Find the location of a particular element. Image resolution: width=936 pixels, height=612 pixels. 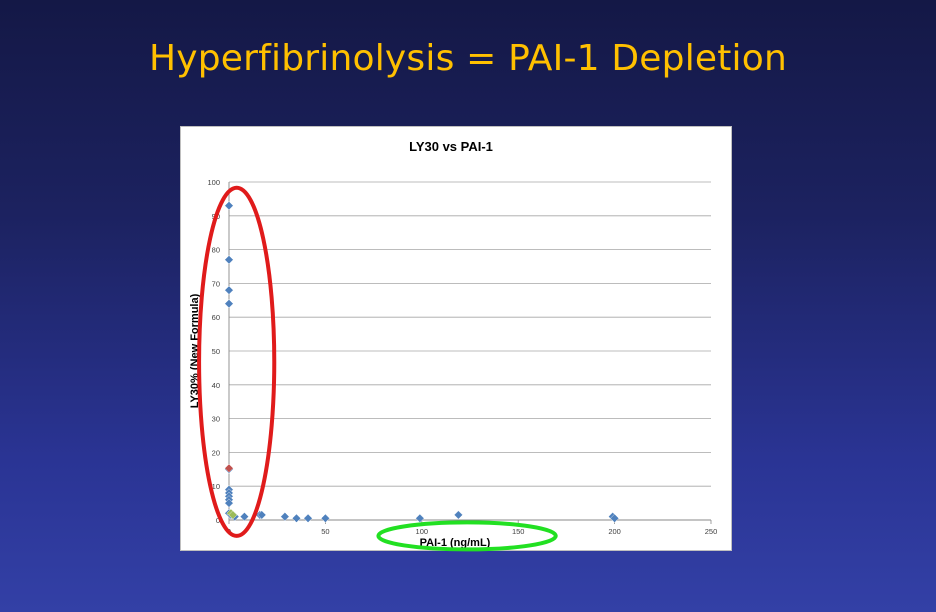

y-tick-label: 0 is located at coordinates (218, 520).